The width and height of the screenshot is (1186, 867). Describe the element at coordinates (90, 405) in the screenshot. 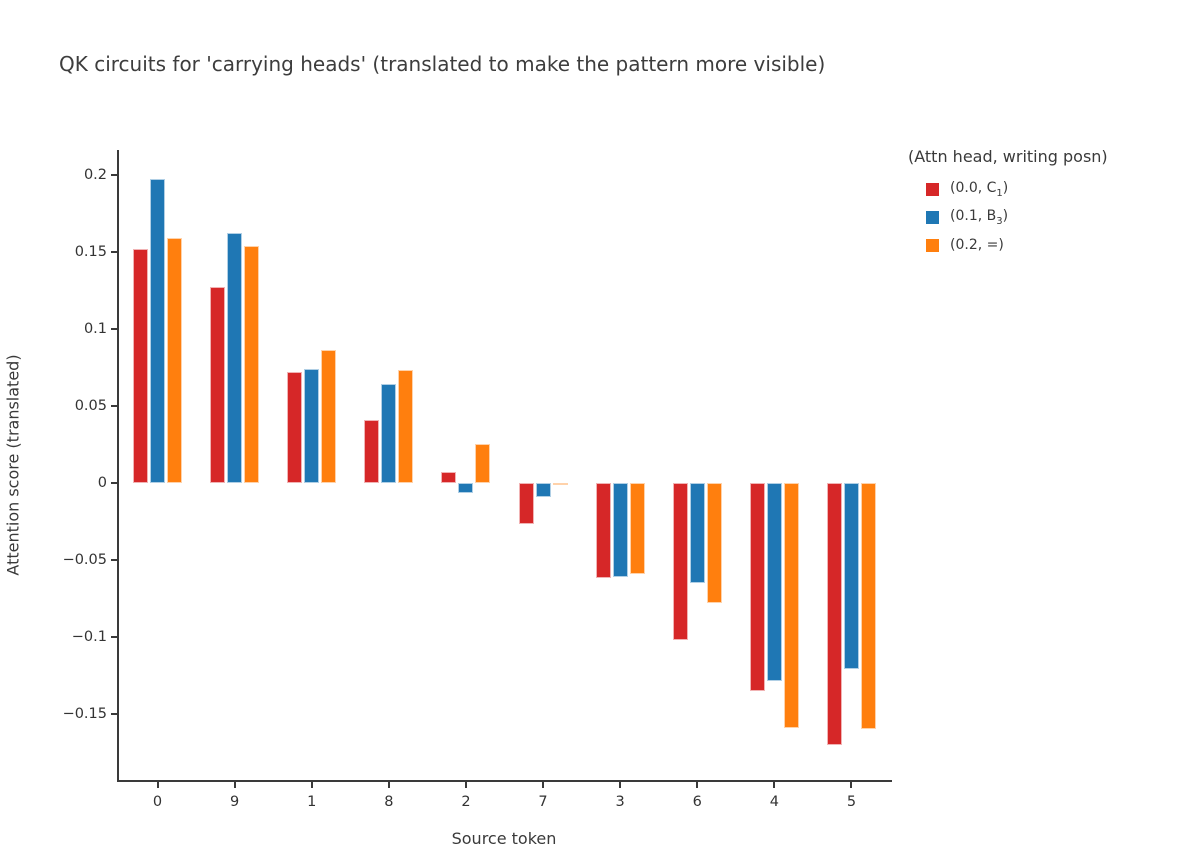

I see `y-tick-label: 0.05` at that location.